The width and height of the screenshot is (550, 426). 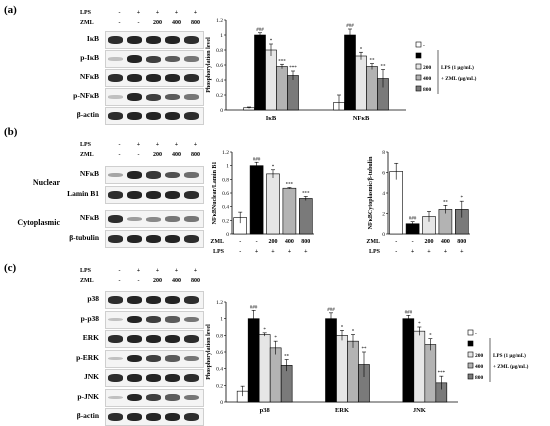 I want to click on a-row2-membrane, so click(x=154, y=78).